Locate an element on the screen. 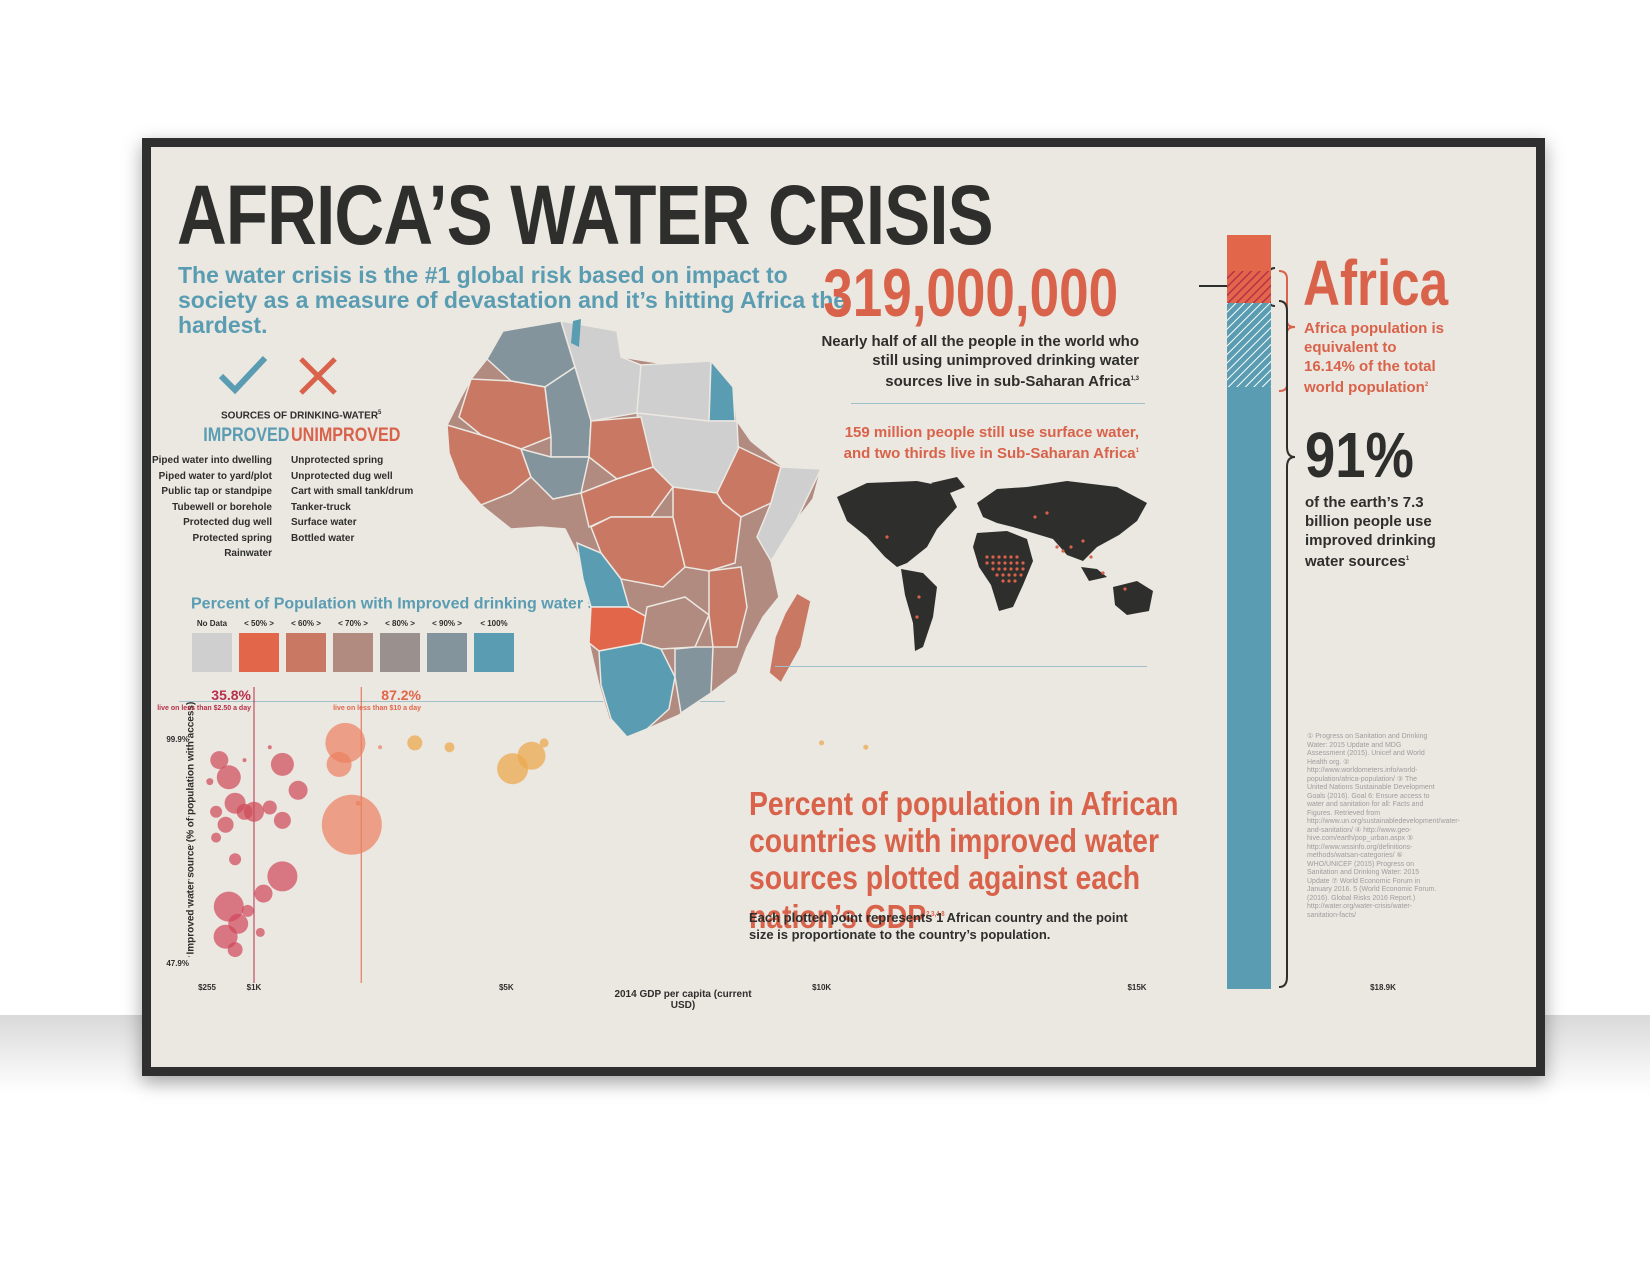 The height and width of the screenshot is (1275, 1650). legend-item: < 100% is located at coordinates (494, 645).